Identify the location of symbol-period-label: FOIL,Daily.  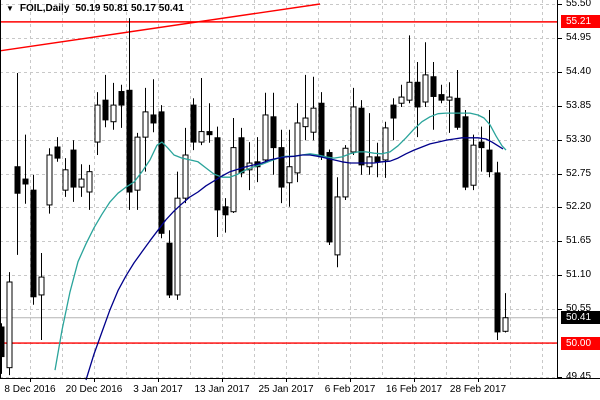
(44, 8).